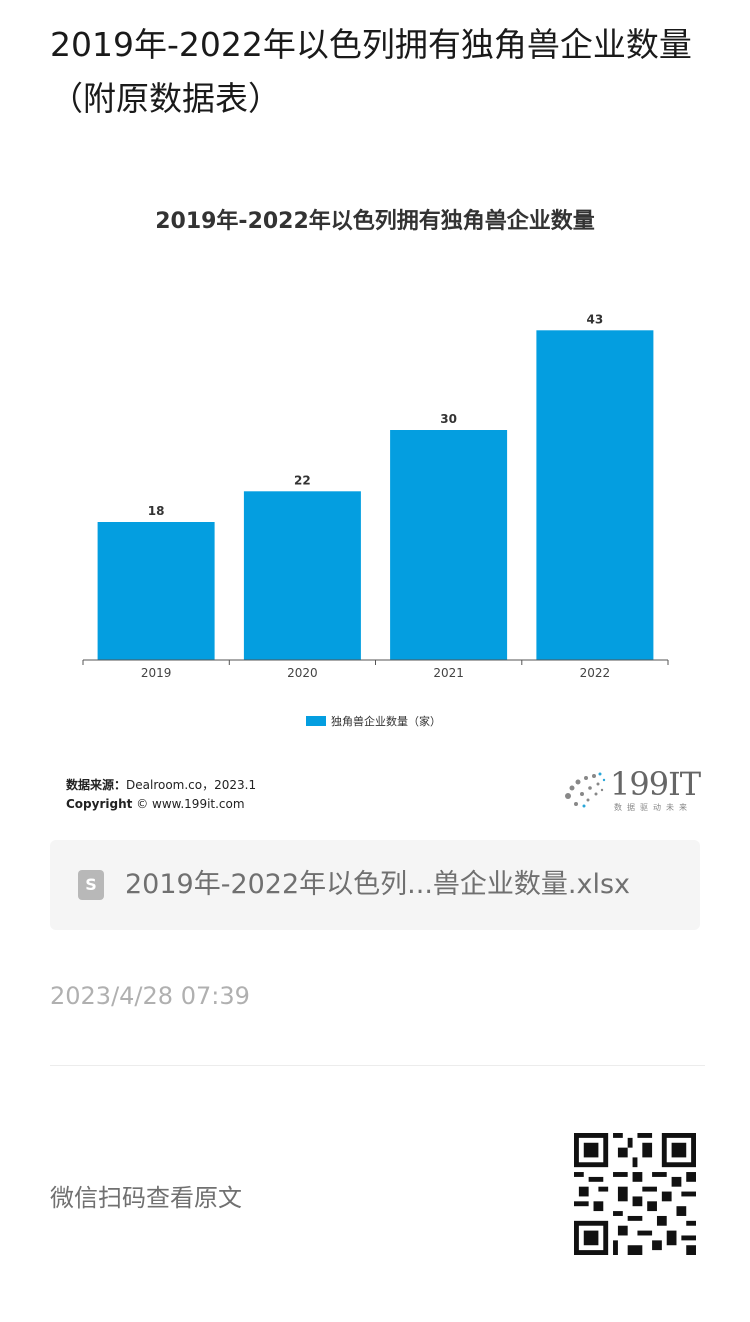 The image size is (750, 1322). I want to click on scan-prompt: 微信扫码查看原文, so click(146, 1198).